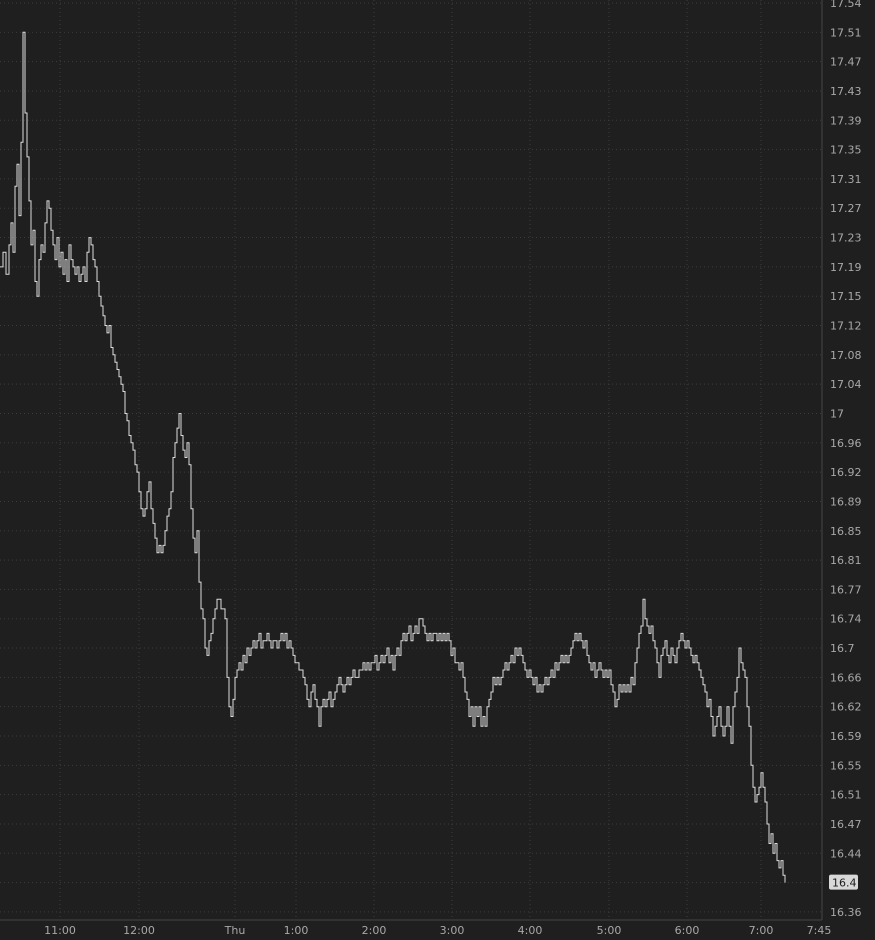  I want to click on y-tick-label: 17, so click(837, 413).